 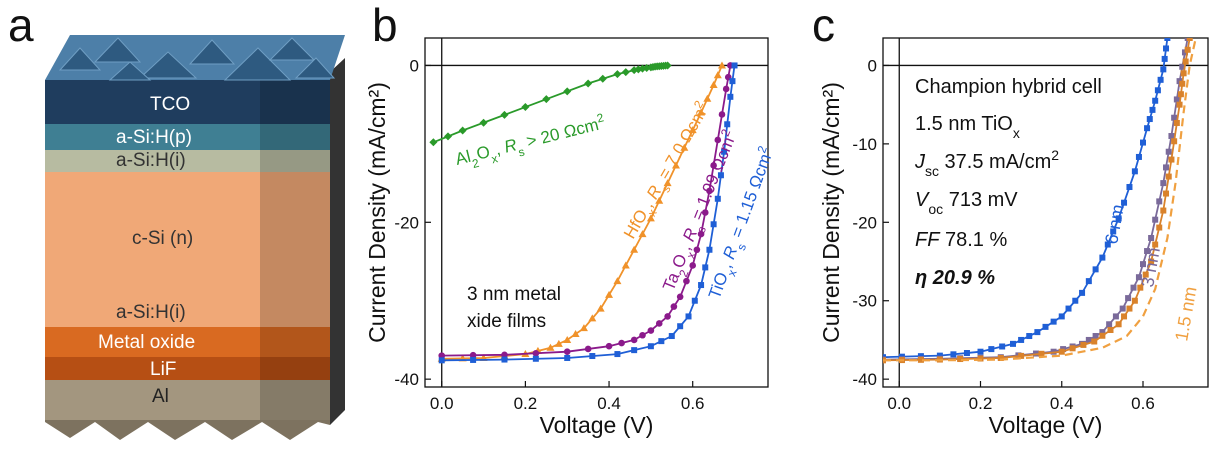 I want to click on layer-lif-rect, so click(x=187, y=367).